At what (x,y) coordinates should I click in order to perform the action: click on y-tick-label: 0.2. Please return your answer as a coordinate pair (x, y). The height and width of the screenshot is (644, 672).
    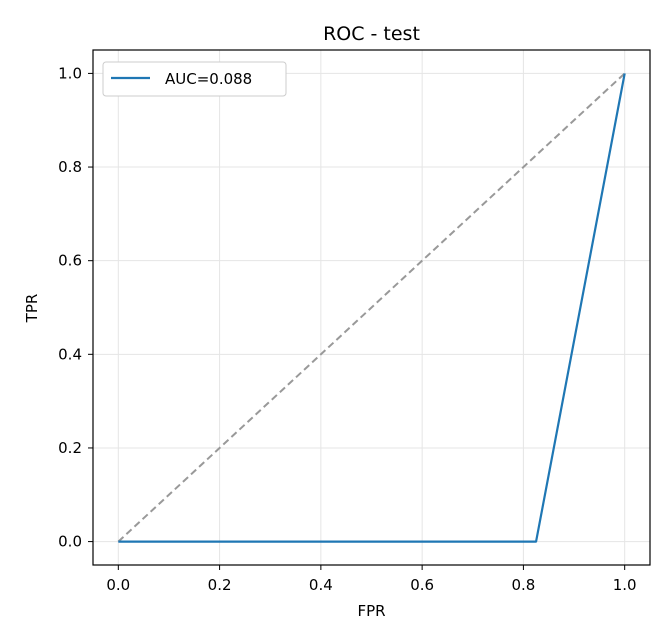
    Looking at the image, I should click on (70, 448).